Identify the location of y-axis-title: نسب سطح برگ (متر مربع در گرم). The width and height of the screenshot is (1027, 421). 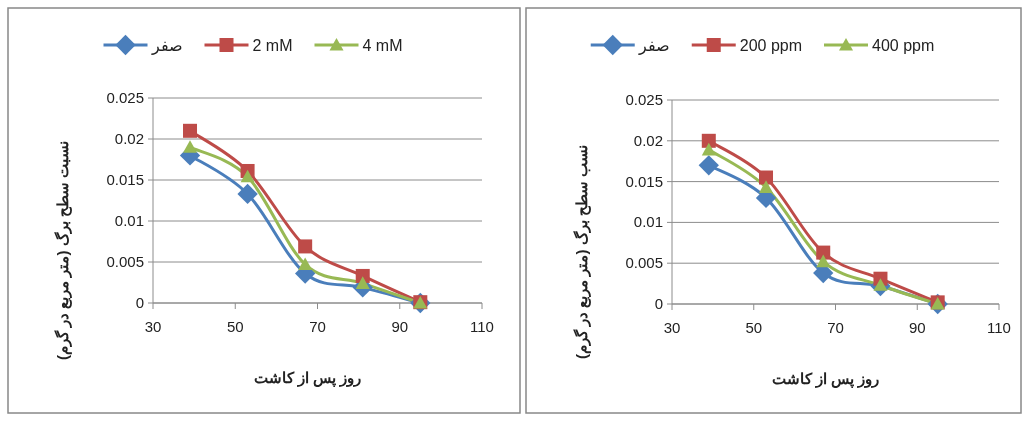
(582, 252).